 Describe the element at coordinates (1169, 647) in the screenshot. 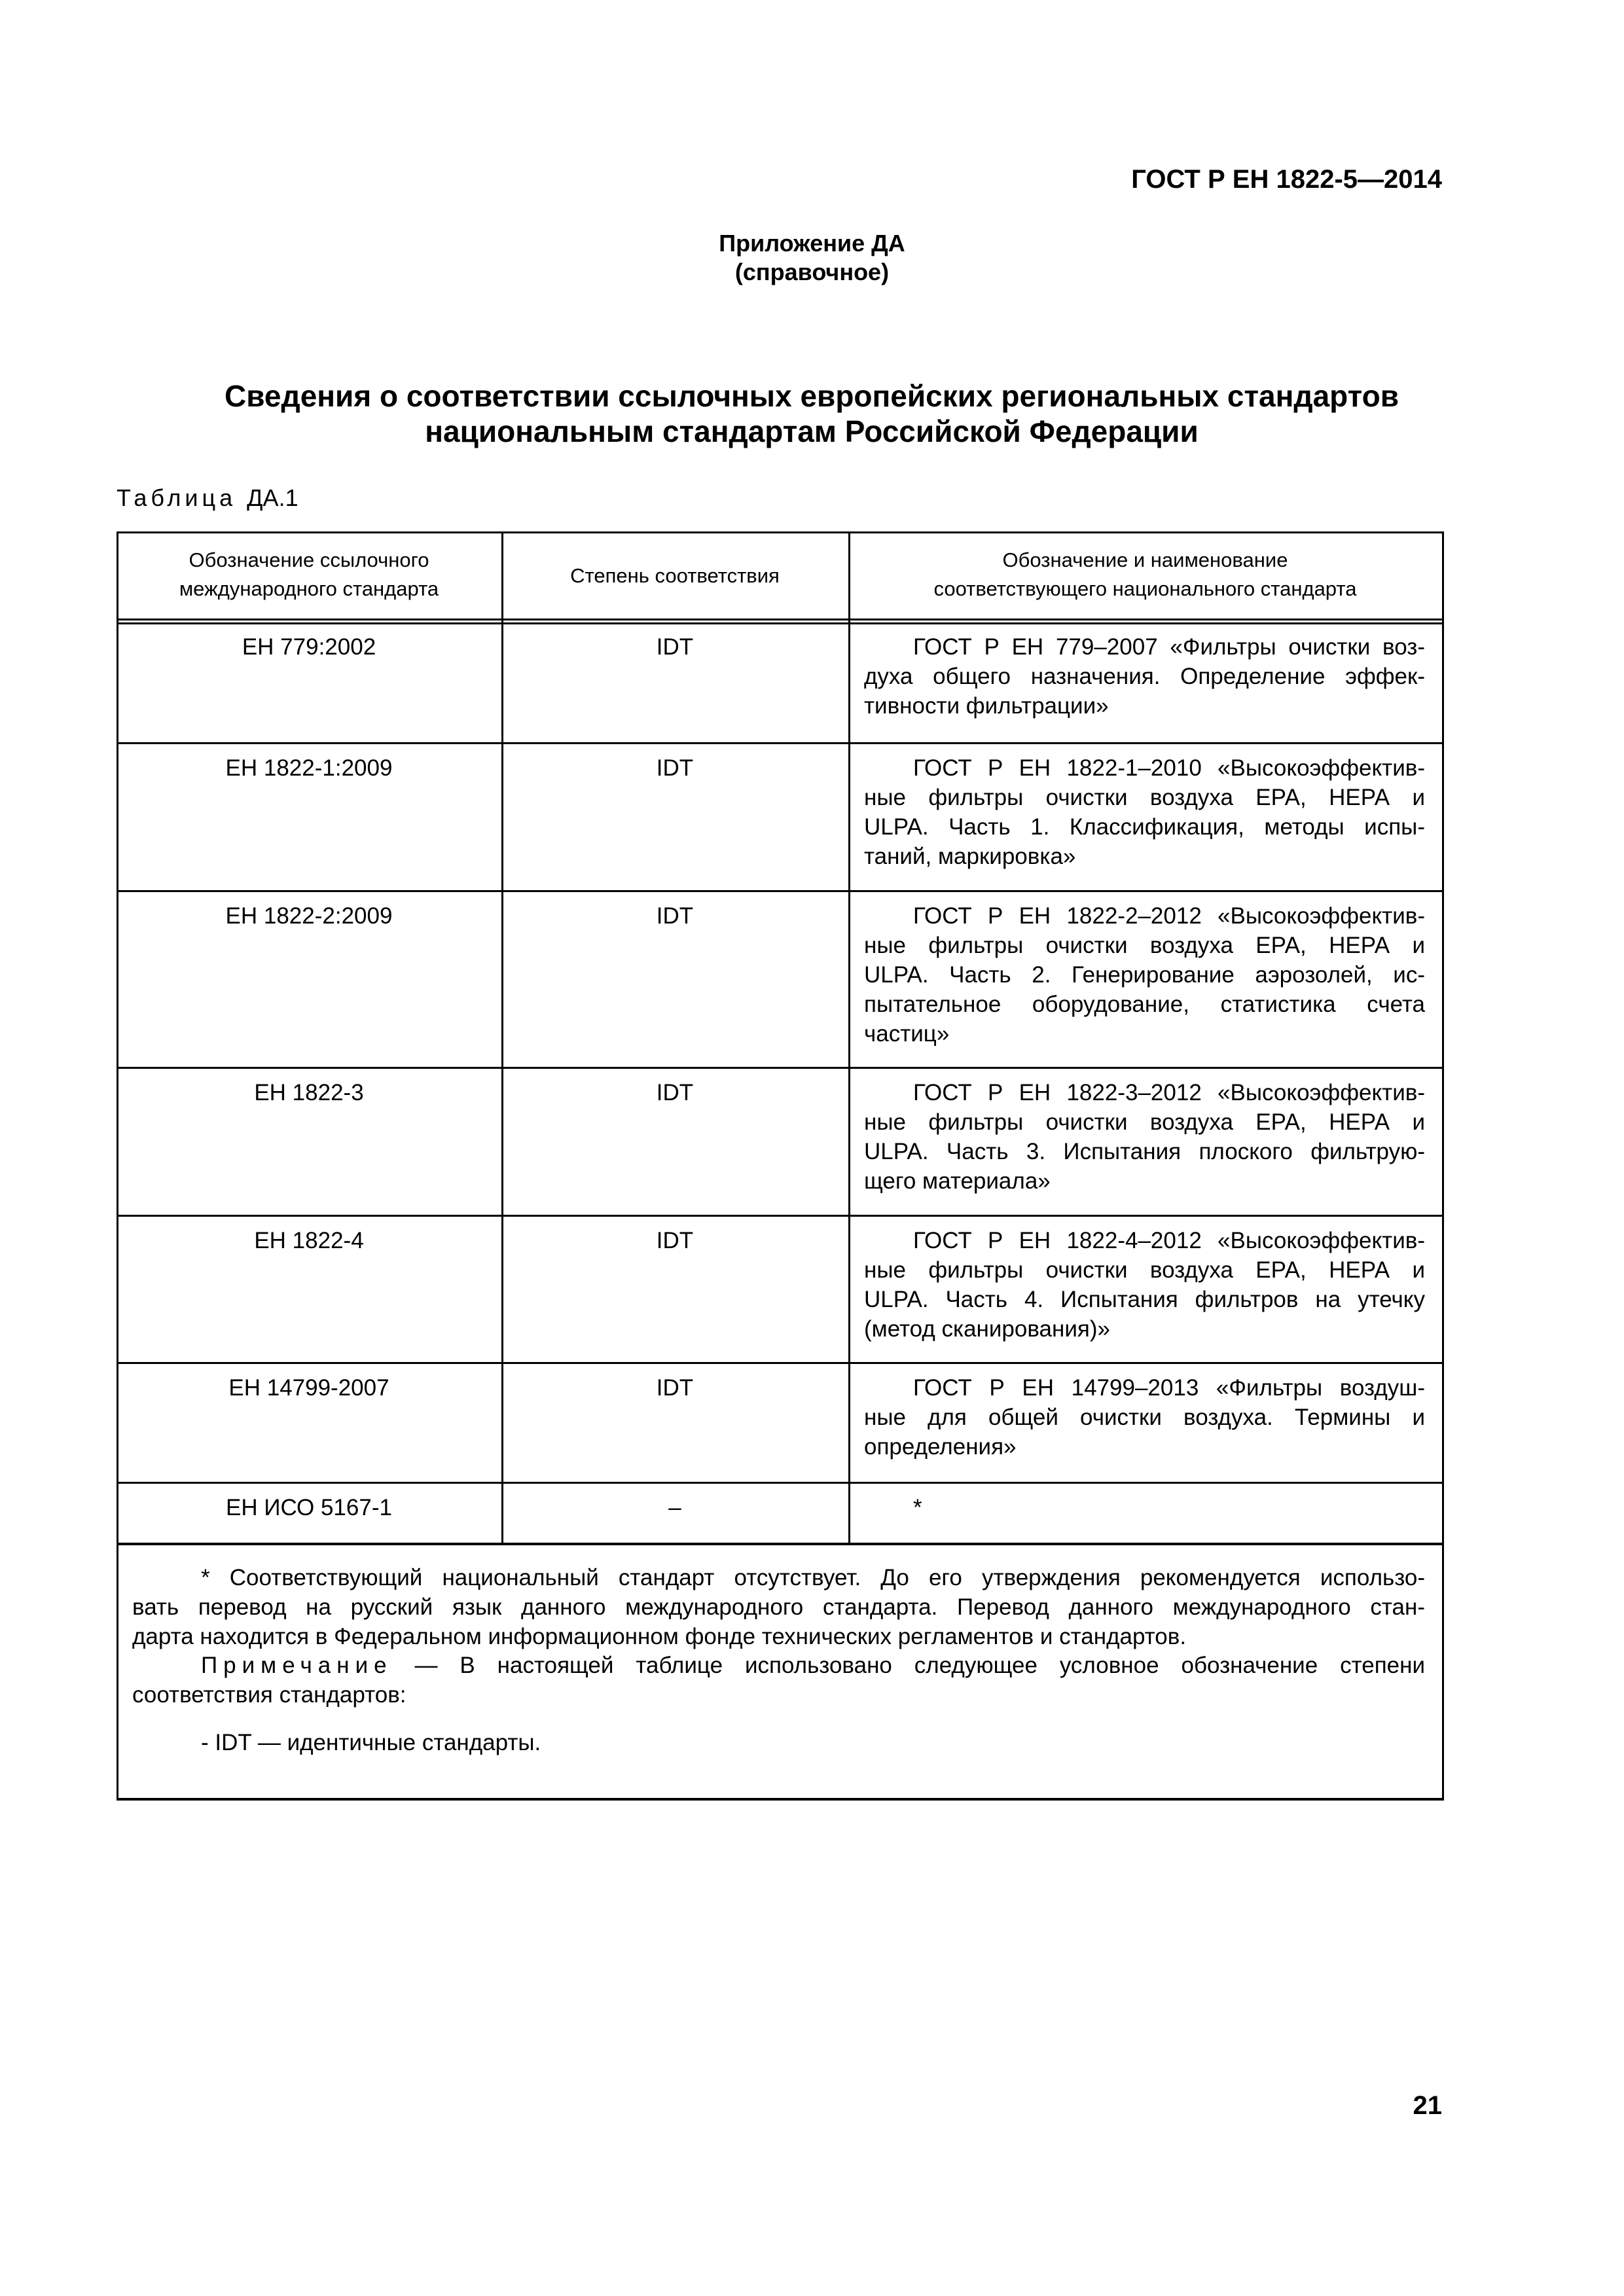

I see `text-line: ГОСТ Р ЕН 779–2007 «Фильтры очистки воз-` at that location.